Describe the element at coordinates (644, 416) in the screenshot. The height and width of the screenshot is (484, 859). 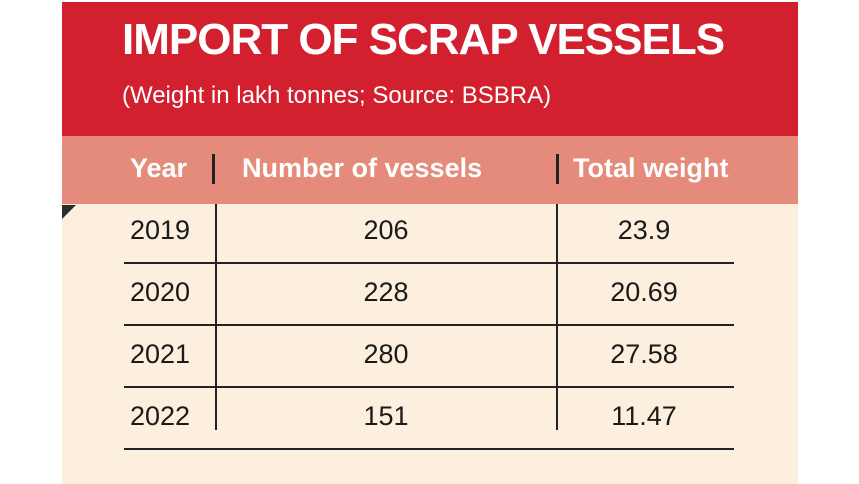
I see `cell-weight: 11.47` at that location.